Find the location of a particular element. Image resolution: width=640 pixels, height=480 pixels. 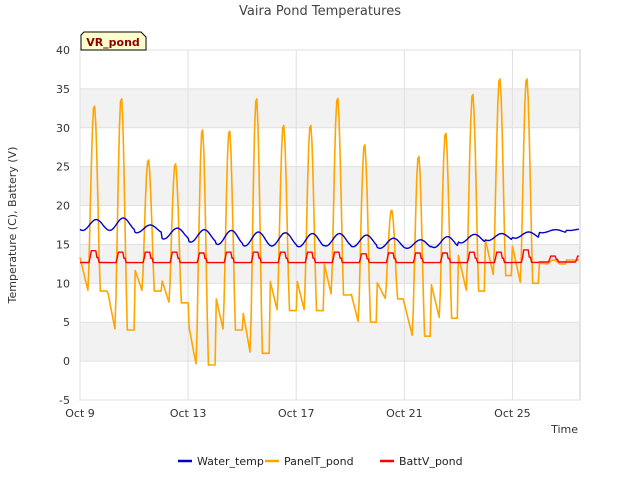

legend: Water_temp PanelT_pond BattV_pond is located at coordinates (320, 461).